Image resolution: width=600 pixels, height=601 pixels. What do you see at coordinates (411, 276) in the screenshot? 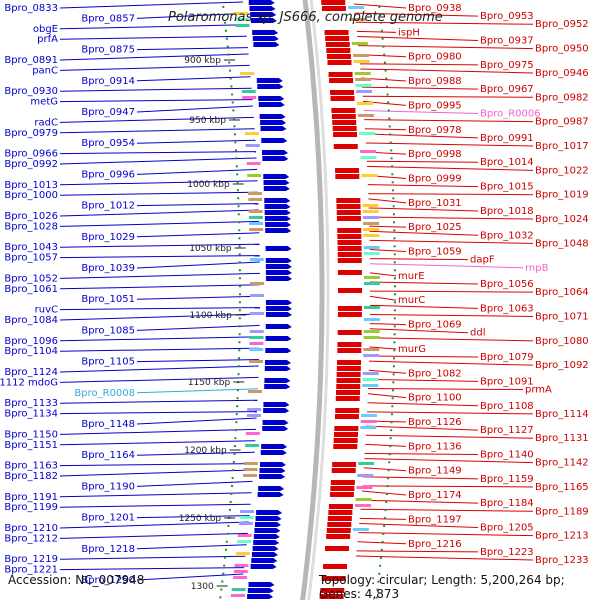
I see `right-gene-label: murE` at bounding box center [411, 276].